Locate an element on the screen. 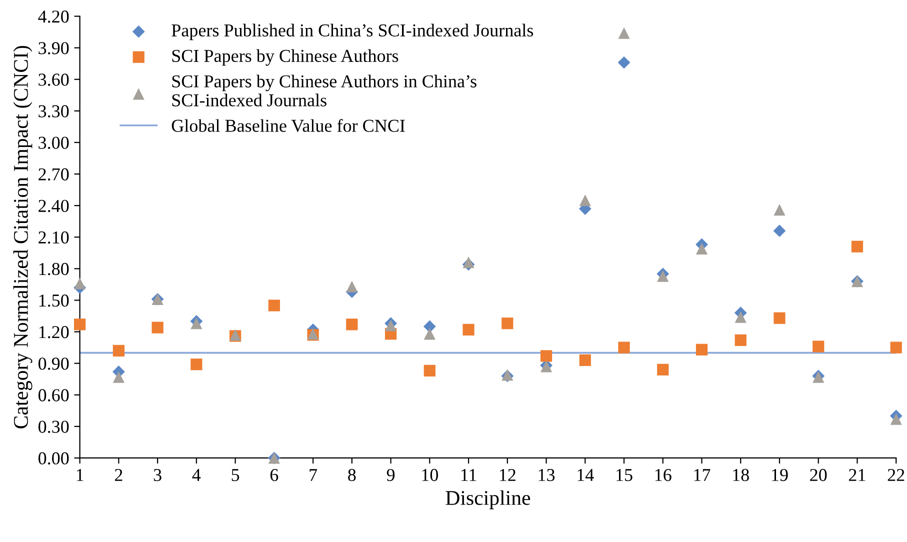  x-tick-label: 20 is located at coordinates (818, 475).